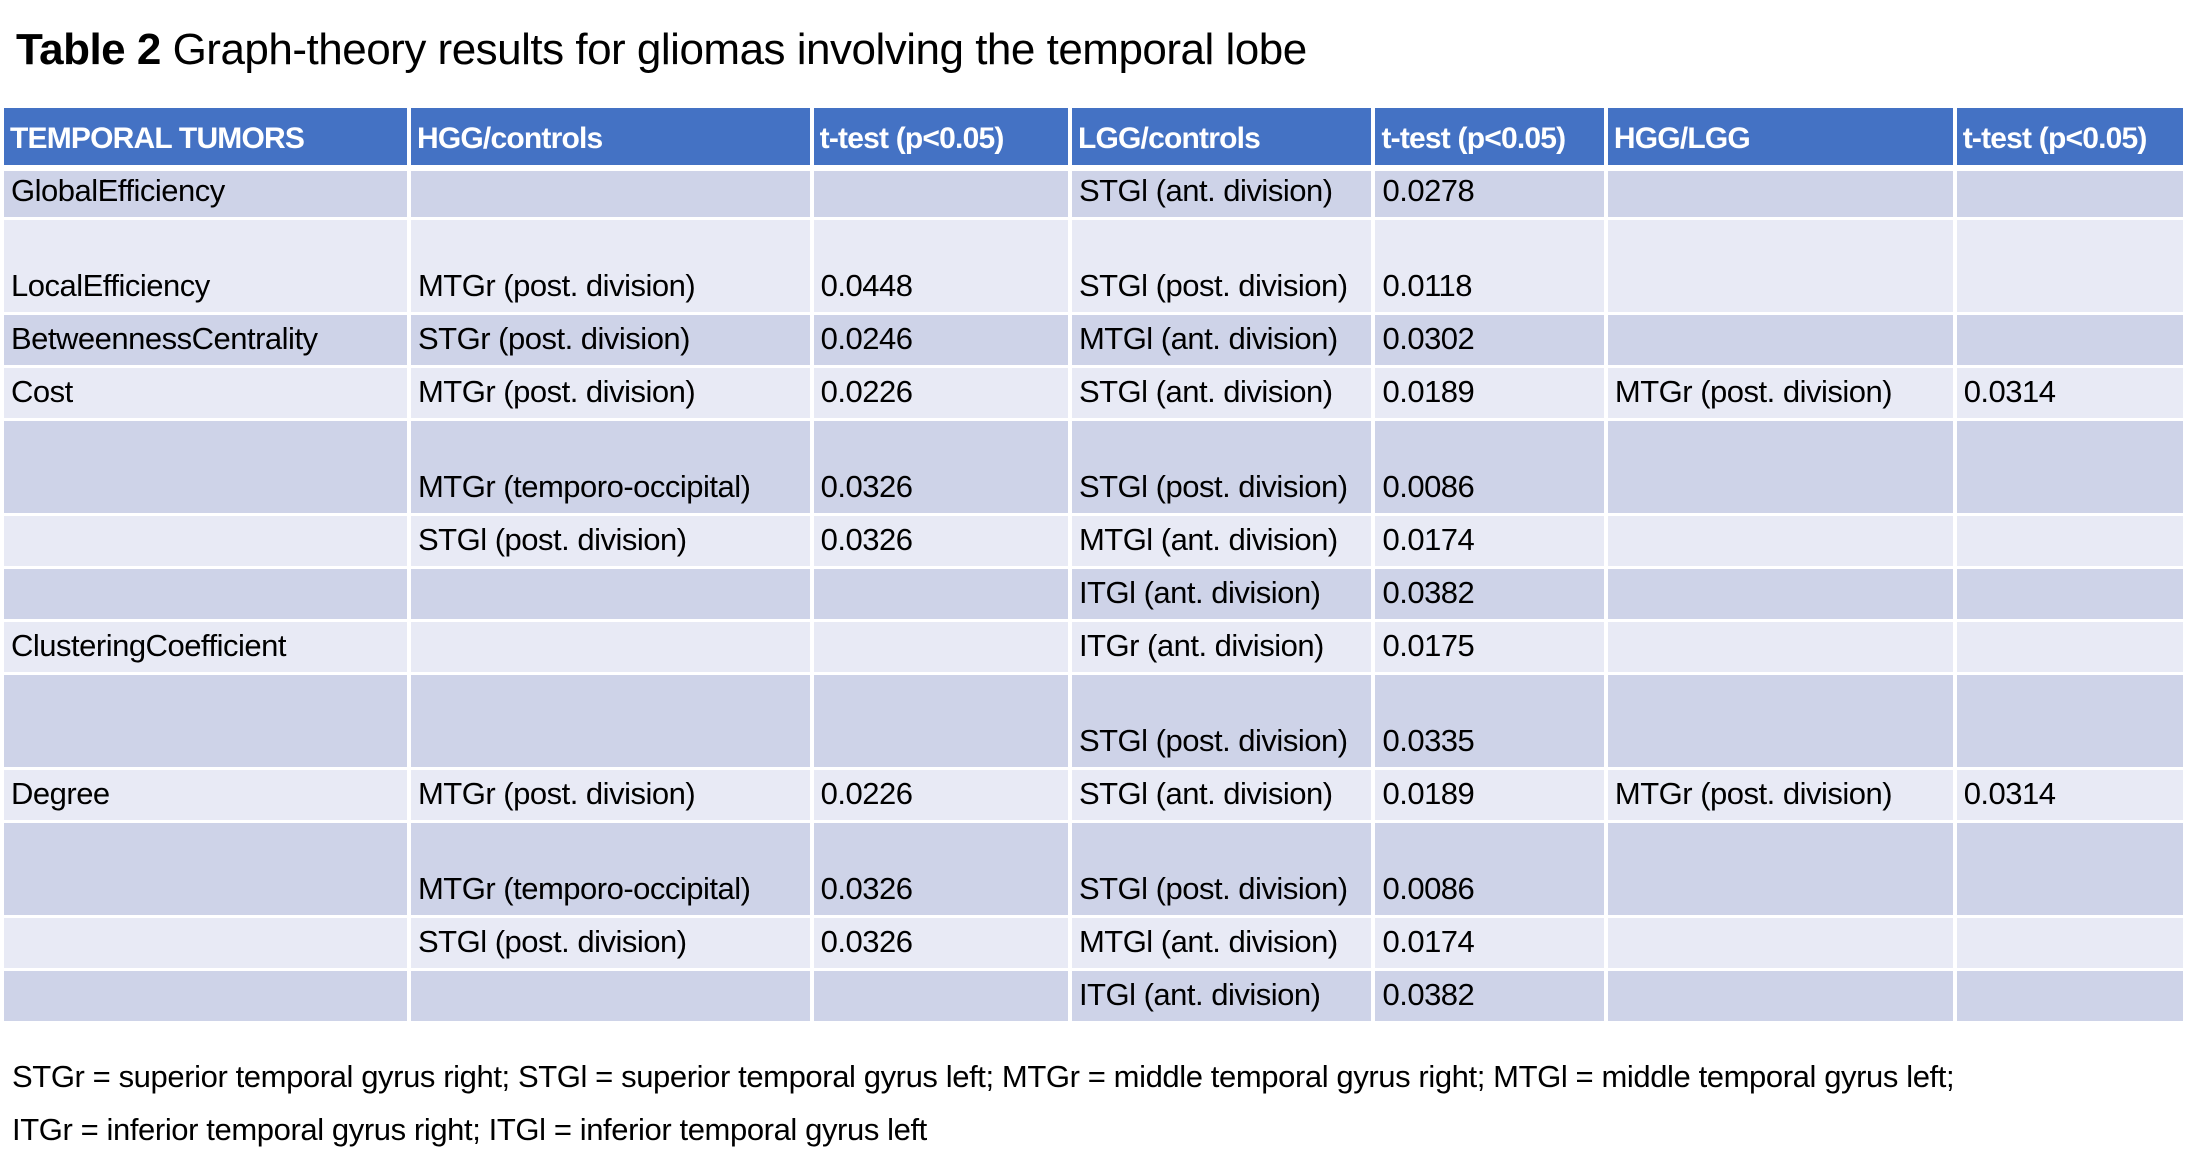 Image resolution: width=2187 pixels, height=1166 pixels. What do you see at coordinates (1489, 720) in the screenshot?
I see `cell: 0.0335` at bounding box center [1489, 720].